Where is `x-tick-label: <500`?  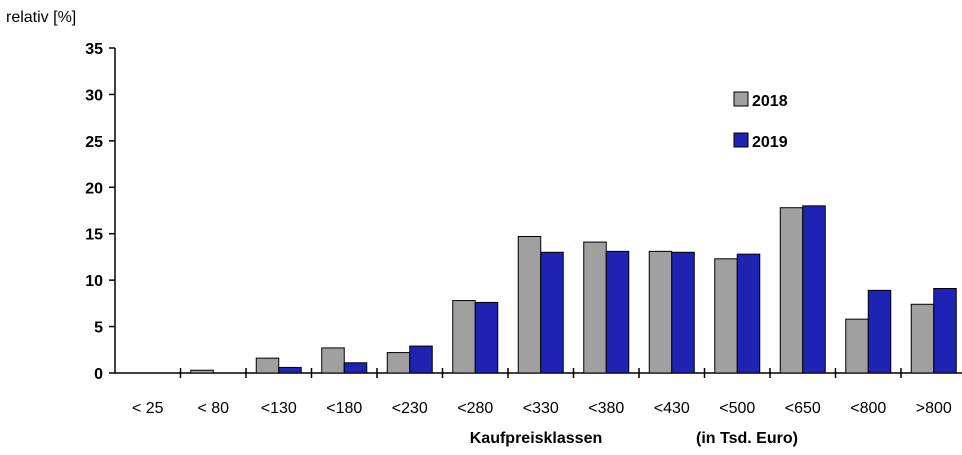 x-tick-label: <500 is located at coordinates (737, 408).